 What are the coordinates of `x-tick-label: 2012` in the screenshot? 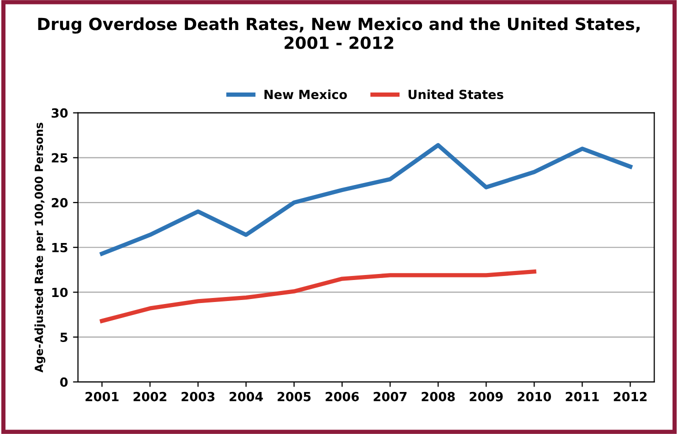 It's located at (630, 397).